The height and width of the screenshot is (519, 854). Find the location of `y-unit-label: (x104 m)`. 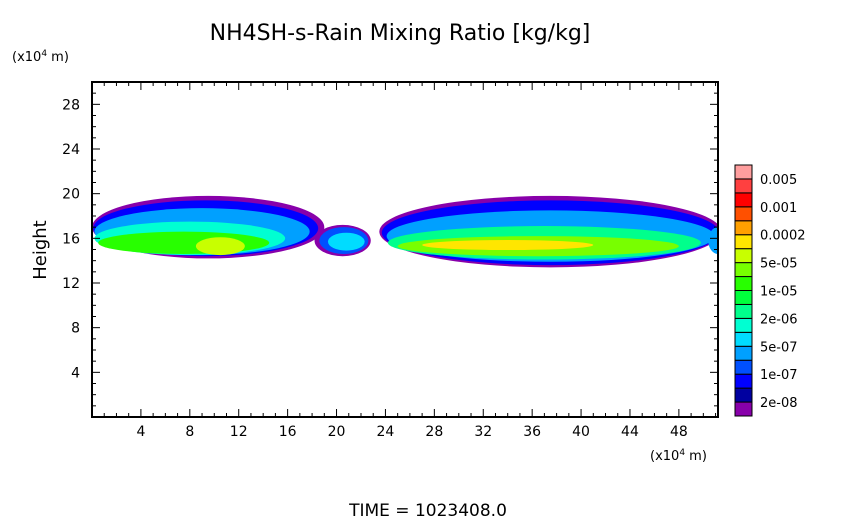

y-unit-label: (x104 m) is located at coordinates (40, 57).